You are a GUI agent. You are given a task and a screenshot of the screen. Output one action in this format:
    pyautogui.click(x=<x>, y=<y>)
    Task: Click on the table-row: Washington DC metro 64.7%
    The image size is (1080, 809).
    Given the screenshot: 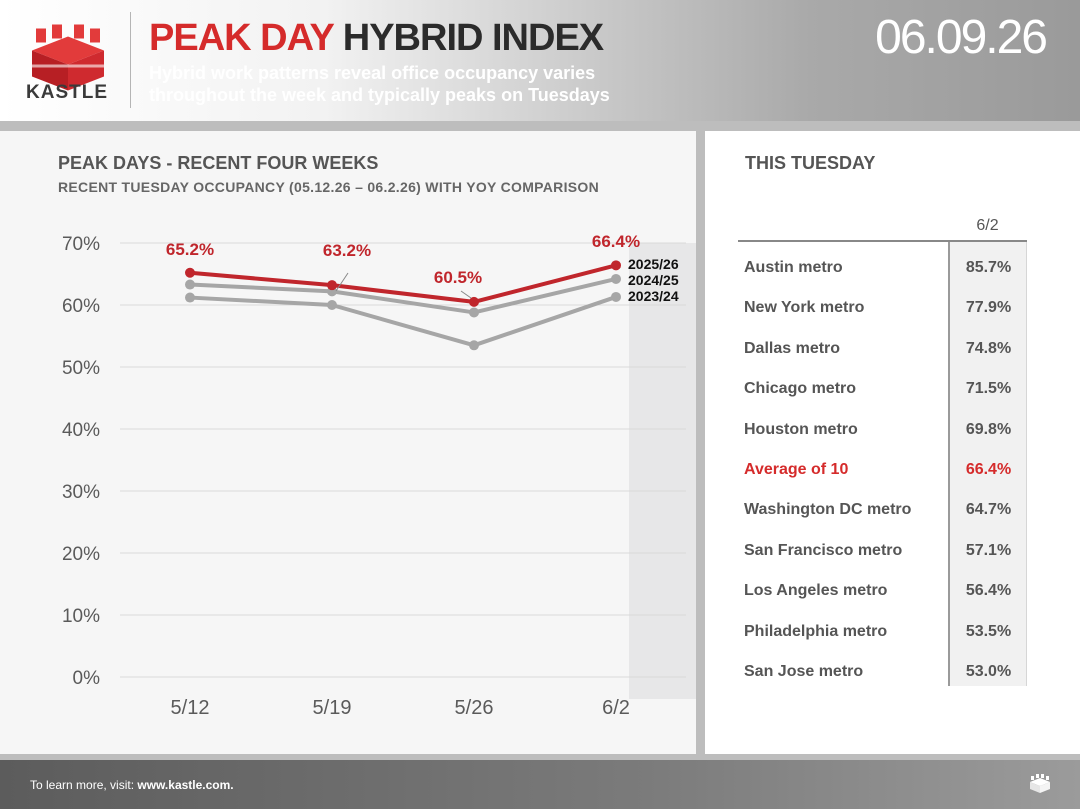 What is the action you would take?
    pyautogui.click(x=892, y=511)
    